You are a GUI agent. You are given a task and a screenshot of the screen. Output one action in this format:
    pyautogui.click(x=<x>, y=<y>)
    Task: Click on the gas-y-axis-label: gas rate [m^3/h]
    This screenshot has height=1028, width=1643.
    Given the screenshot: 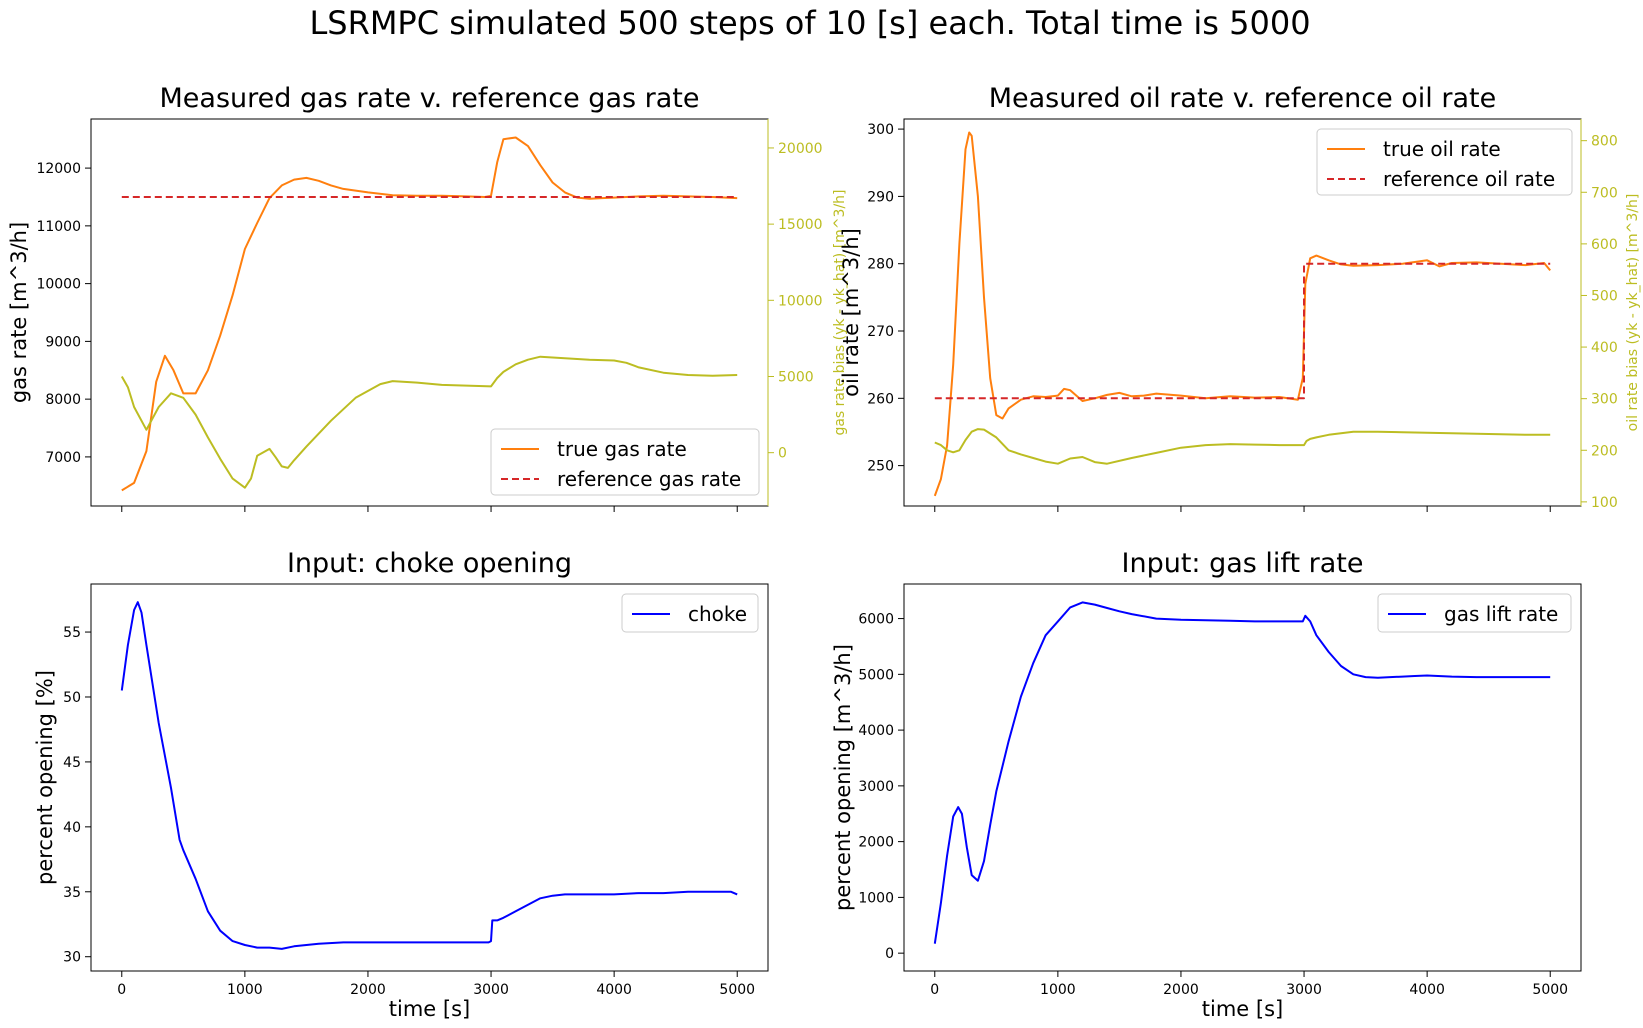 What is the action you would take?
    pyautogui.click(x=19, y=312)
    